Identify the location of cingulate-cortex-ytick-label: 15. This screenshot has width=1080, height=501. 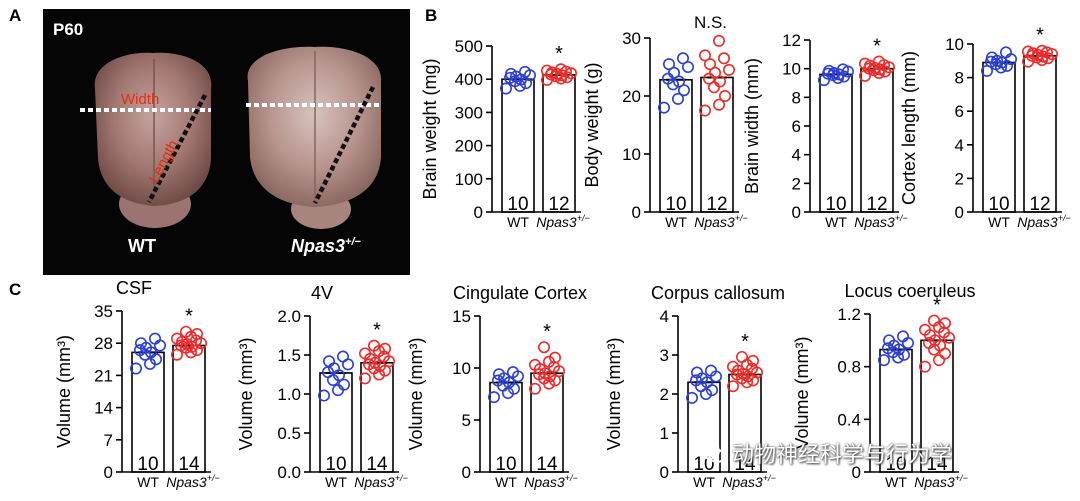
(461, 316).